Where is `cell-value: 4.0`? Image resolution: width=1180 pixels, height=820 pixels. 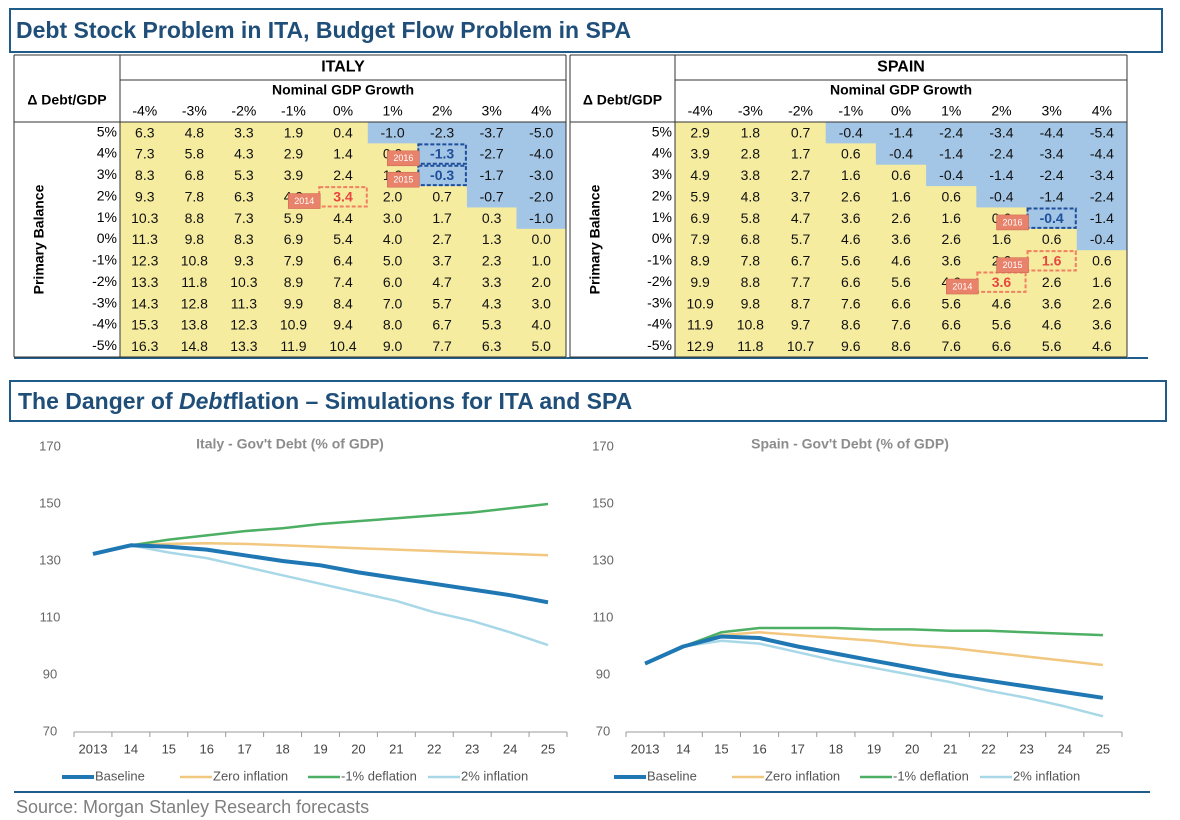
cell-value: 4.0 is located at coordinates (541, 325).